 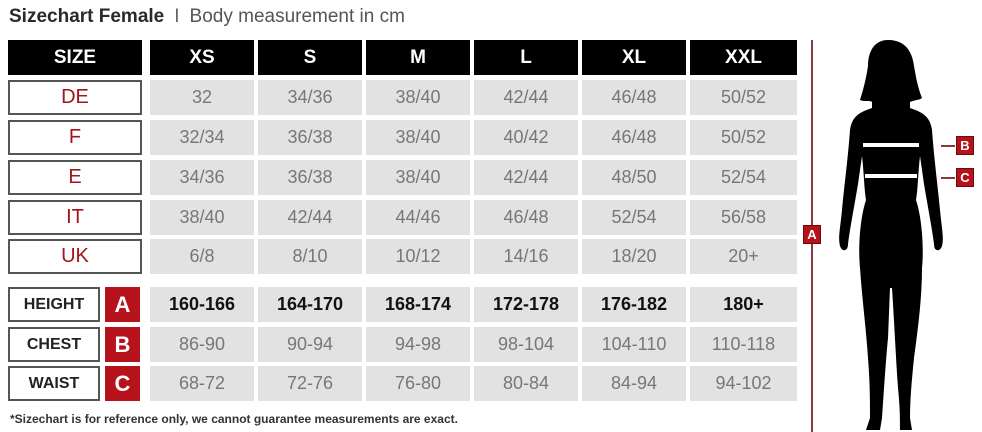 I want to click on size-column-header: XS, so click(x=202, y=57).